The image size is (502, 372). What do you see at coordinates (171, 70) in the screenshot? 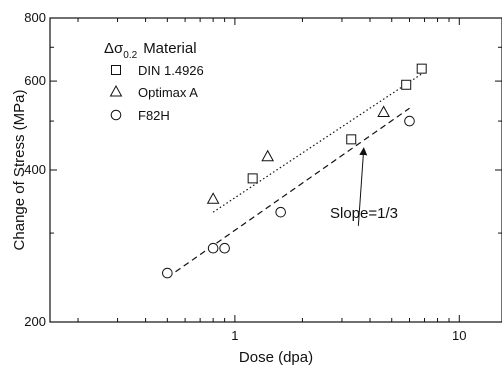
I see `legend-item-label: DIN 1.4926` at bounding box center [171, 70].